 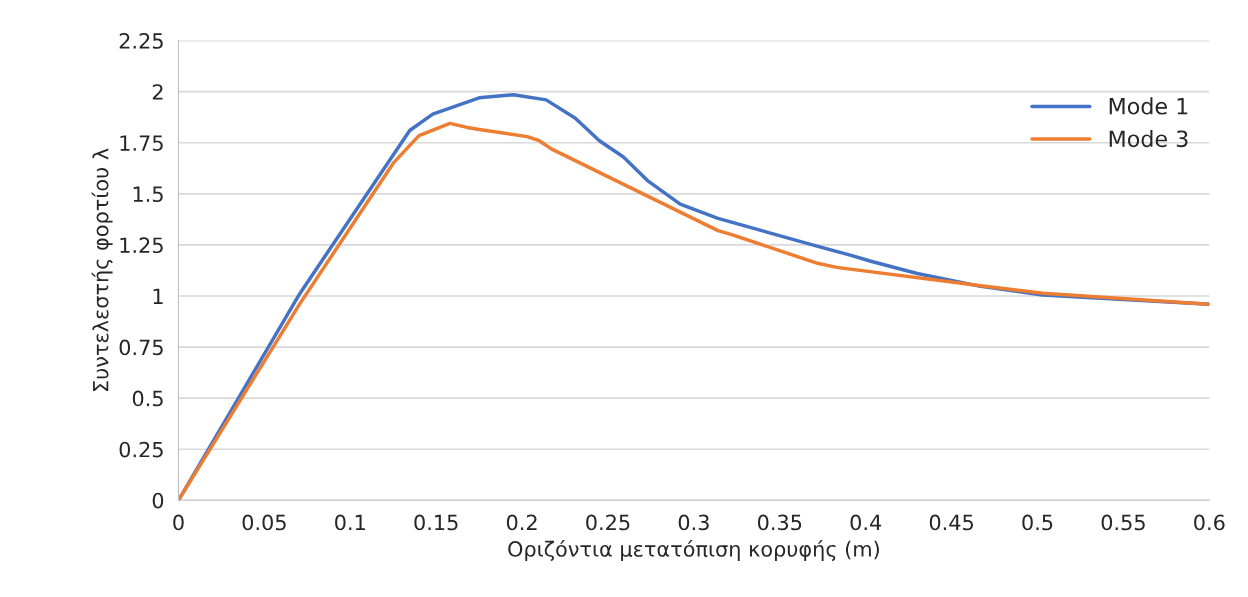 I want to click on y-tick-label: 0.5, so click(x=147, y=398).